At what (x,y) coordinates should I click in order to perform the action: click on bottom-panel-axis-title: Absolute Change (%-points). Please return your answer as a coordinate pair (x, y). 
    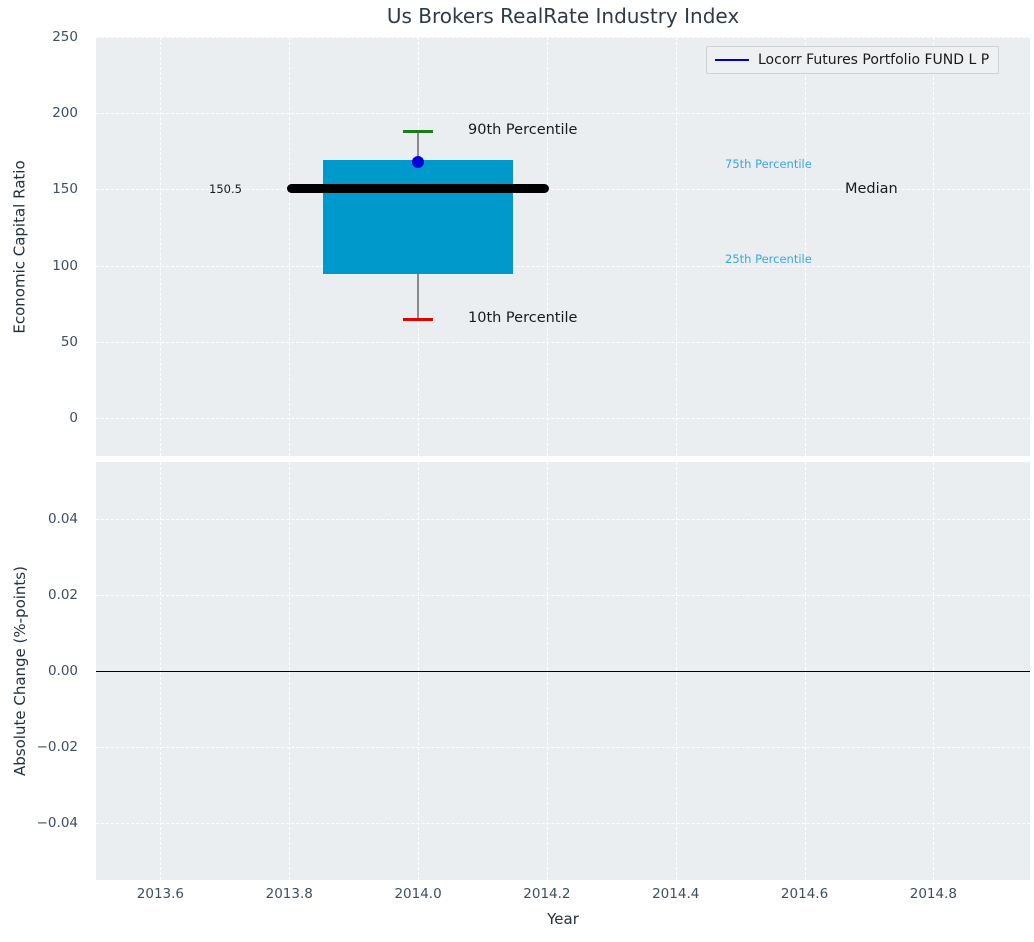
    Looking at the image, I should click on (20, 671).